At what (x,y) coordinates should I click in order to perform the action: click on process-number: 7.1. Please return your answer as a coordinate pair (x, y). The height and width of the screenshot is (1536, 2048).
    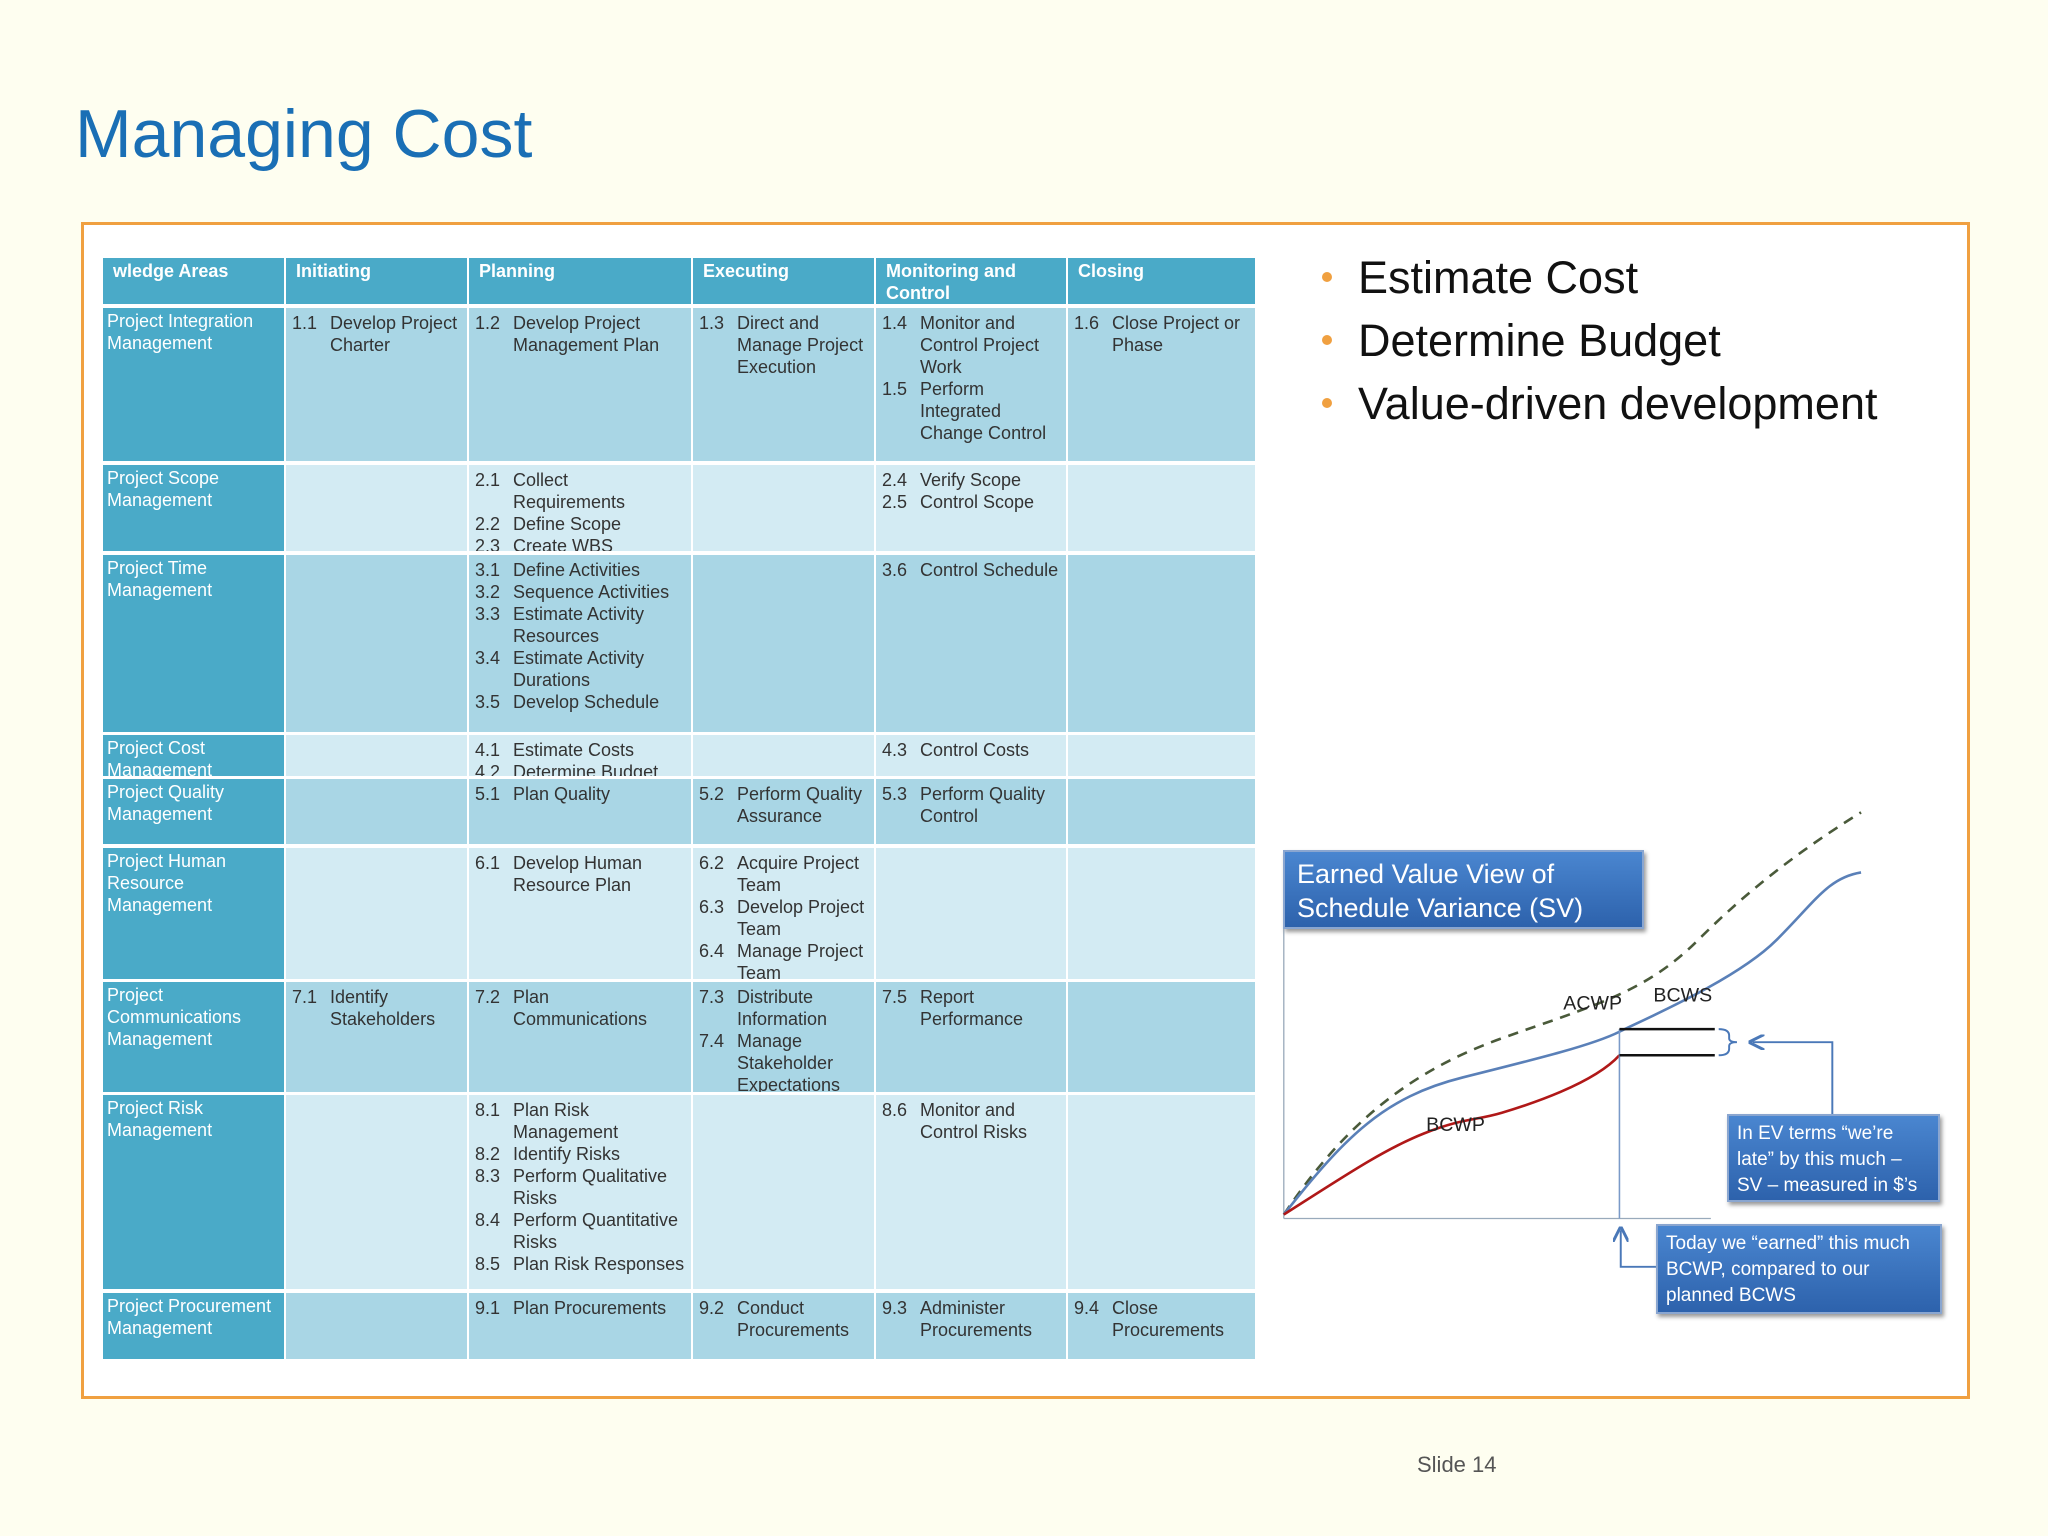
    Looking at the image, I should click on (305, 997).